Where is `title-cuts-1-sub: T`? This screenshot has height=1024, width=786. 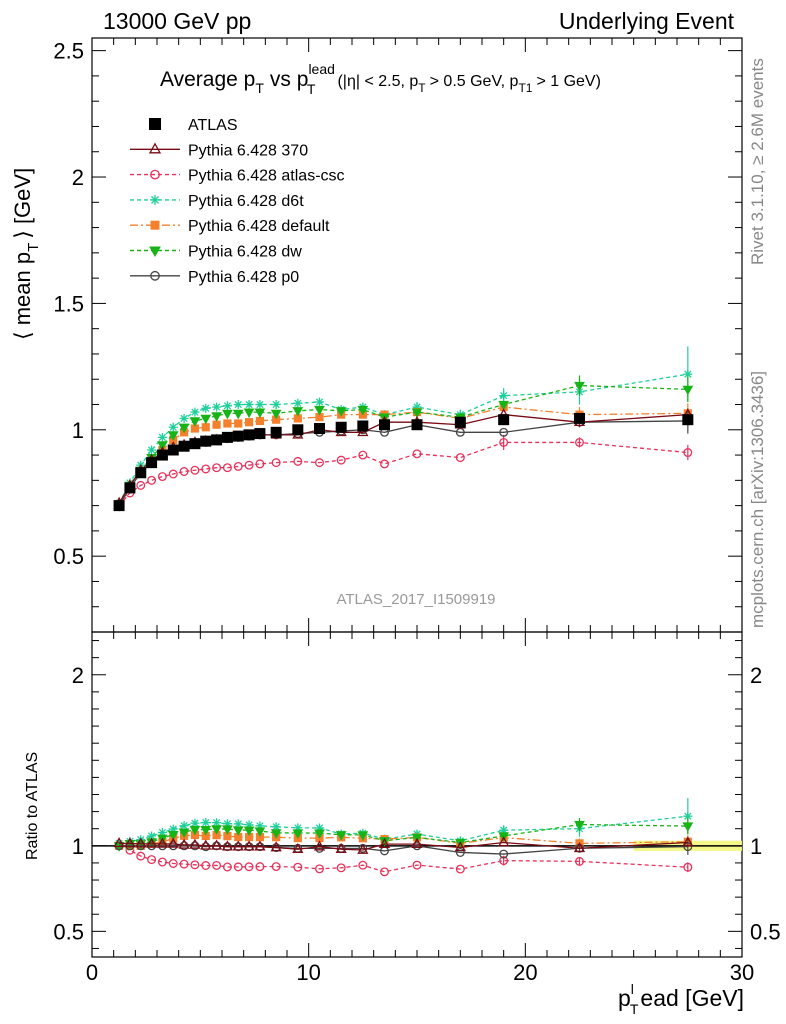 title-cuts-1-sub: T is located at coordinates (422, 88).